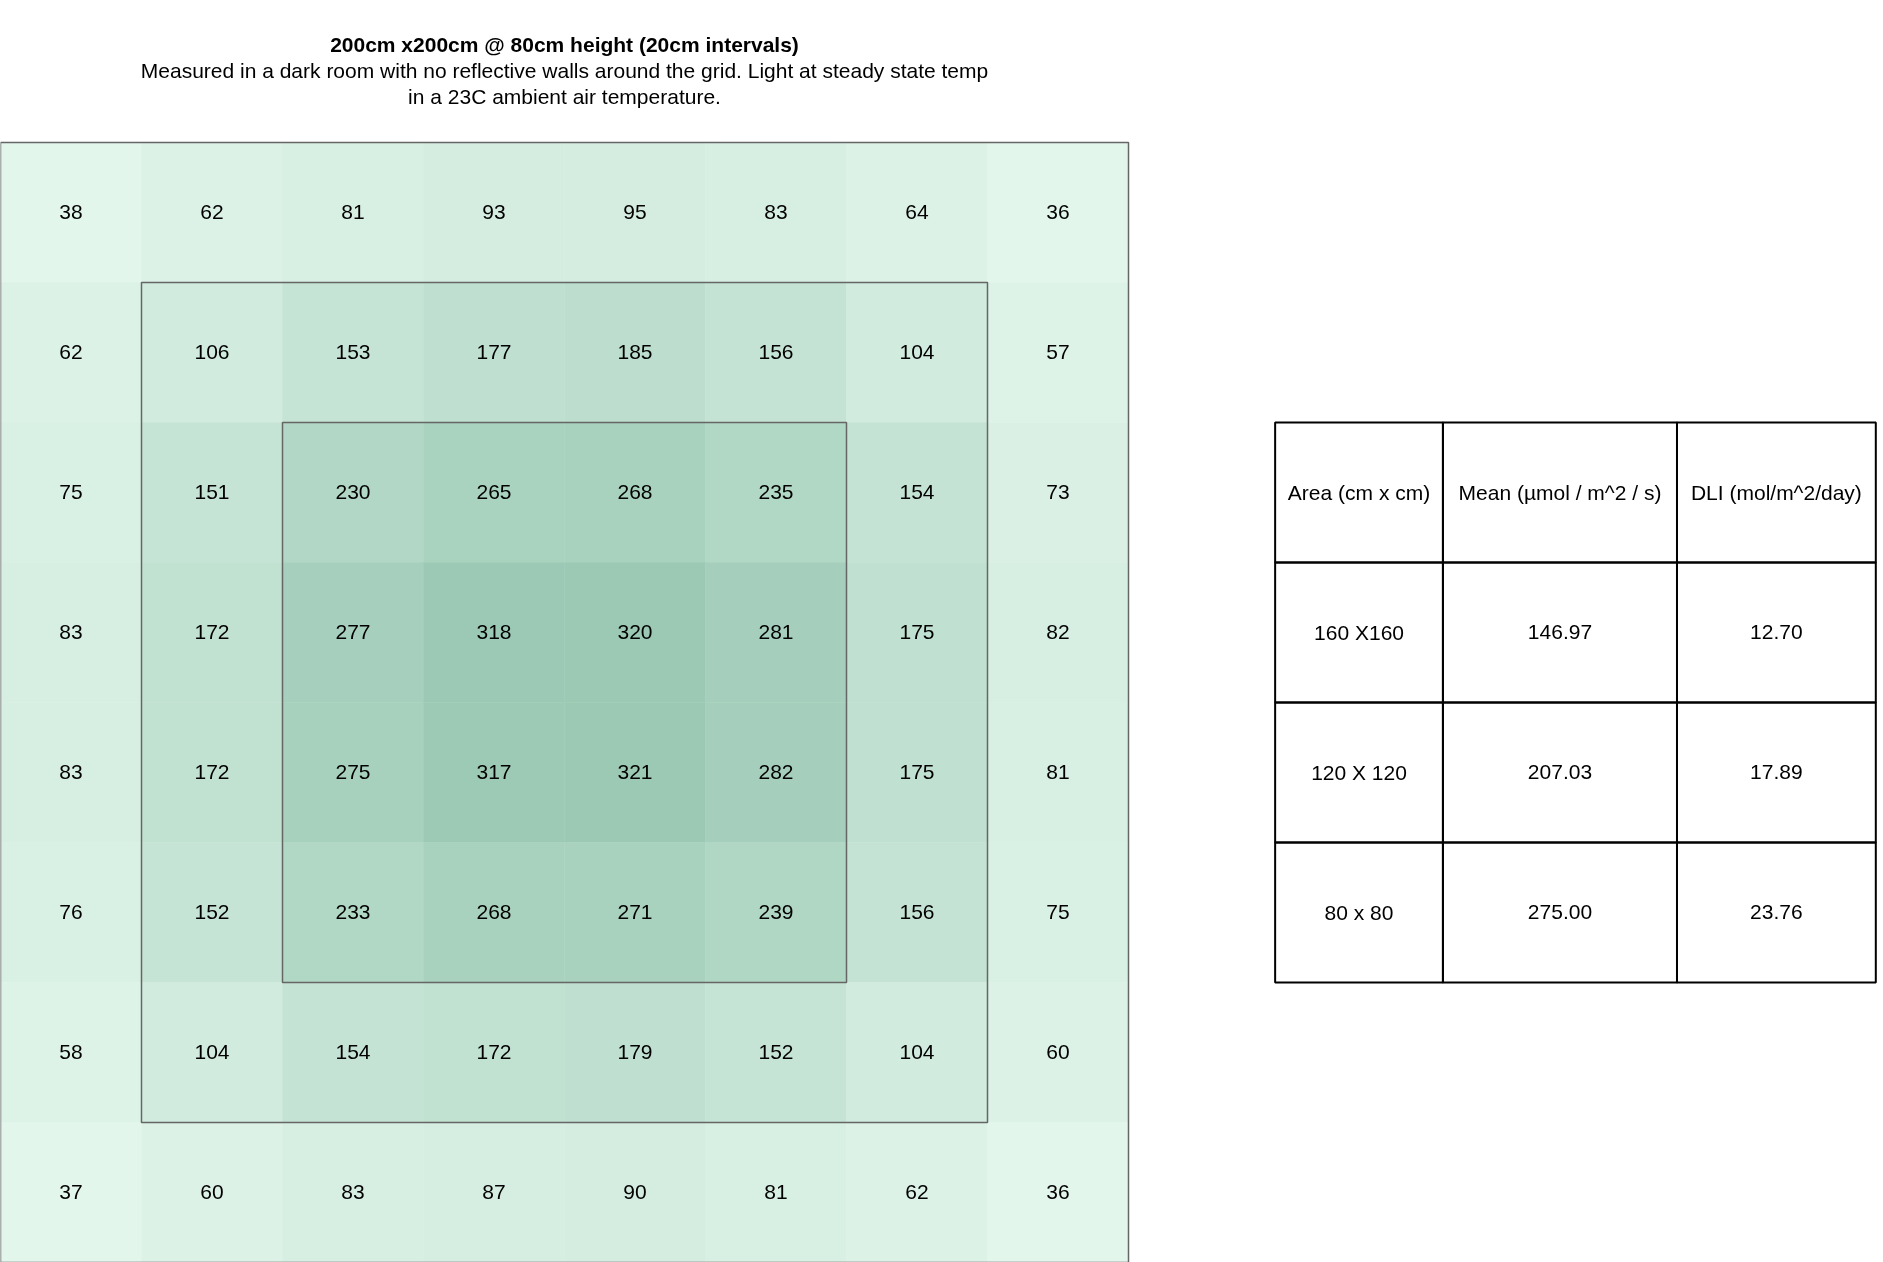  What do you see at coordinates (353, 352) in the screenshot?
I see `data-label: 153` at bounding box center [353, 352].